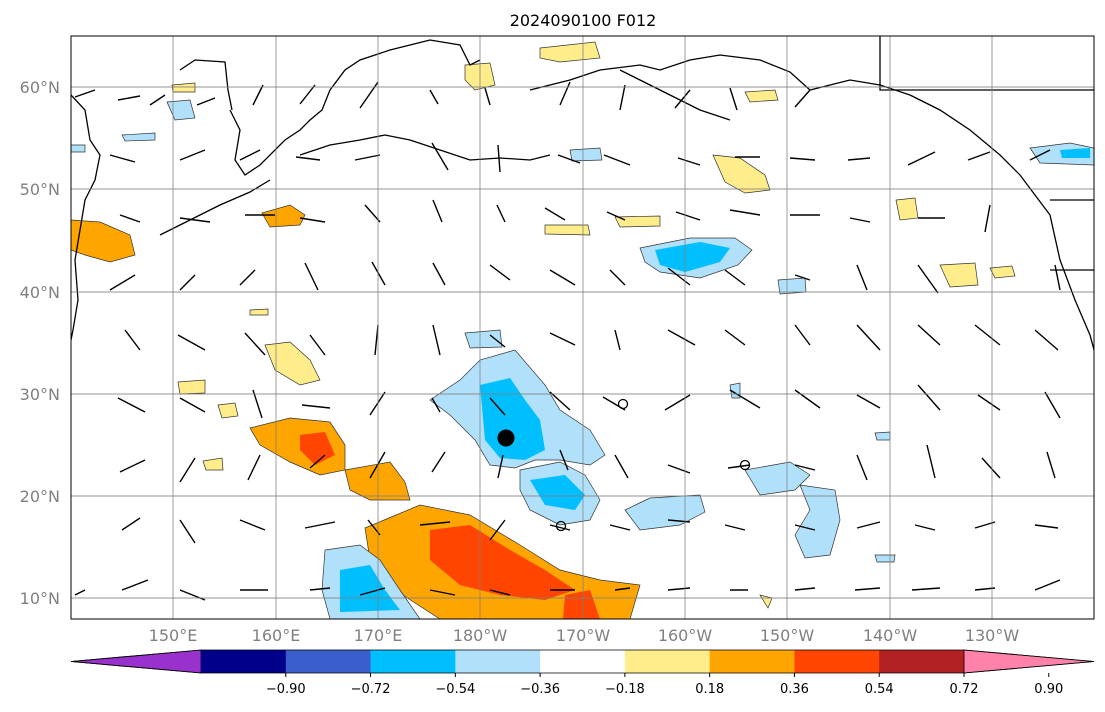 The height and width of the screenshot is (712, 1105). What do you see at coordinates (40, 292) in the screenshot?
I see `lat-label: 40°N` at bounding box center [40, 292].